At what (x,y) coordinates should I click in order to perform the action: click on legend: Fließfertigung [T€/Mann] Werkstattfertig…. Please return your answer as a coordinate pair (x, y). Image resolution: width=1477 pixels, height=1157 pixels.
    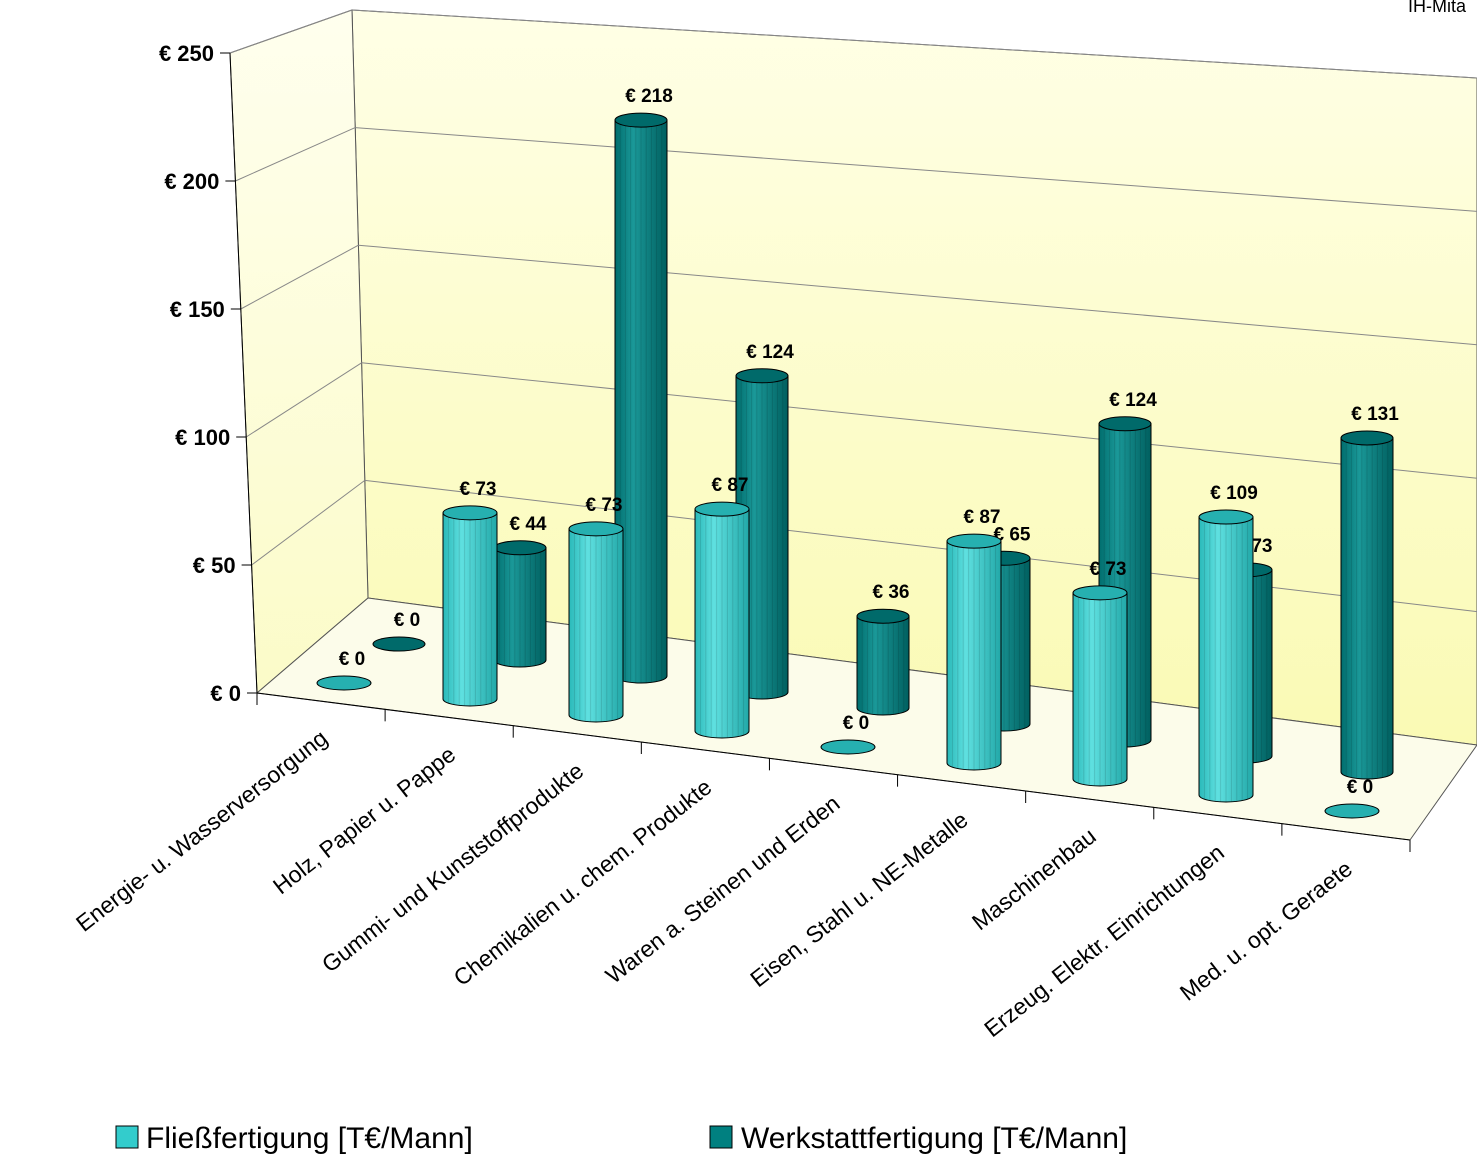
    Looking at the image, I should click on (621, 1138).